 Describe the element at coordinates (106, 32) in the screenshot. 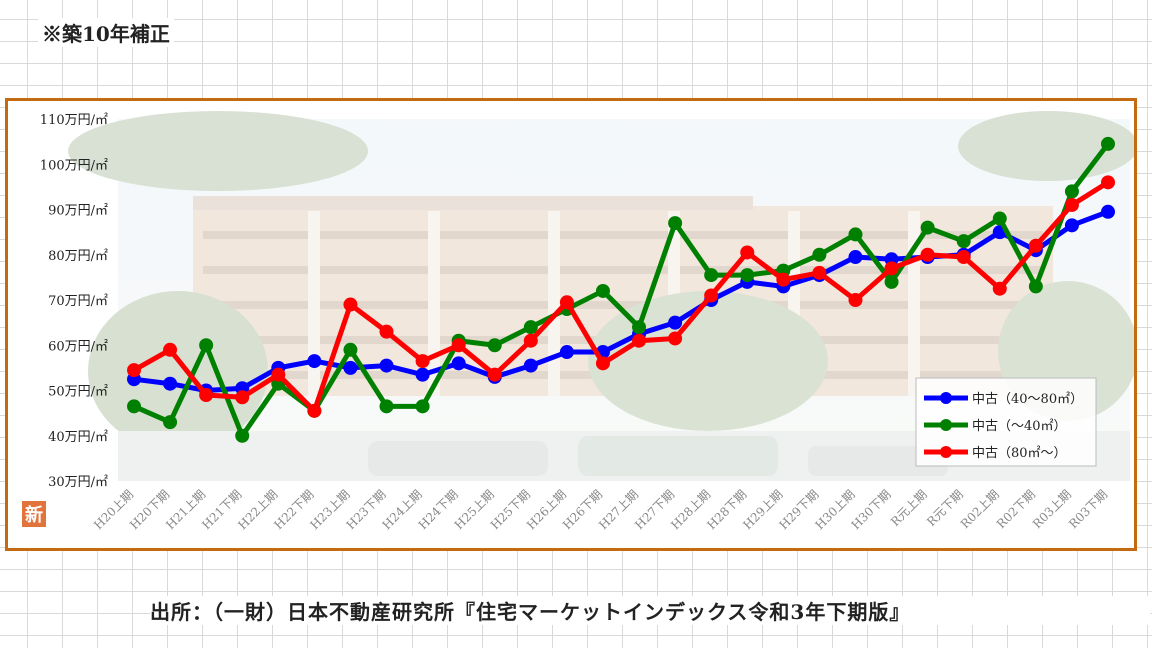

I see `note-label: ※築10年補正` at that location.